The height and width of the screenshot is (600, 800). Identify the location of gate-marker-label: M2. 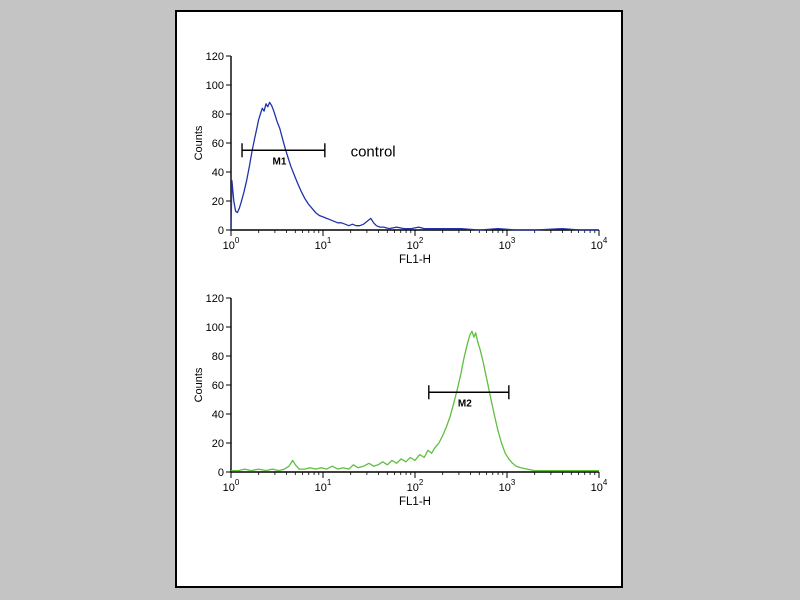
(465, 403).